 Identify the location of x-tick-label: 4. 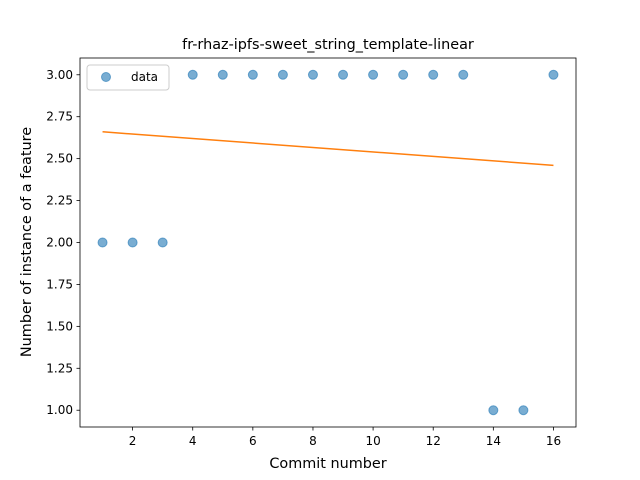
(193, 441).